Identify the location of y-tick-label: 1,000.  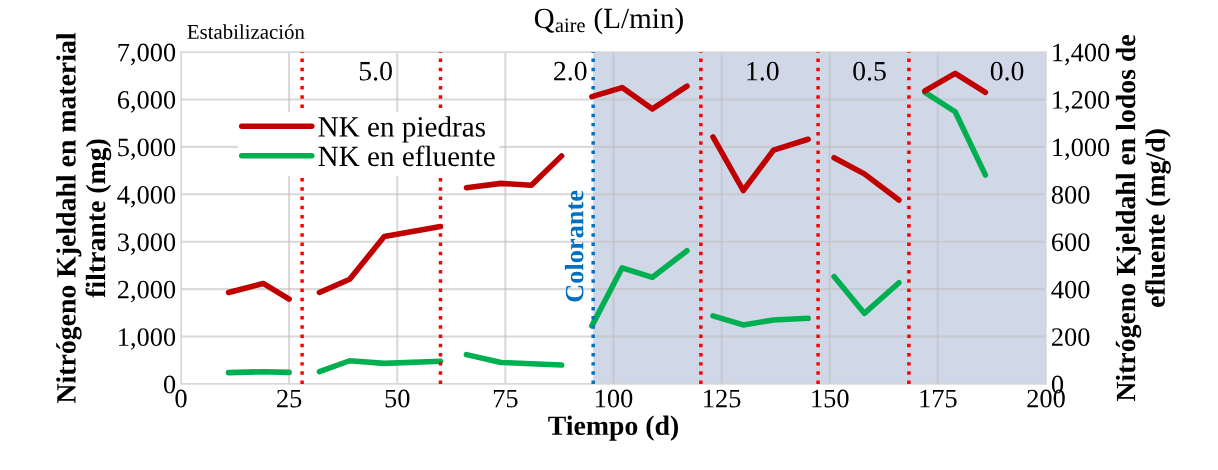
(147, 339).